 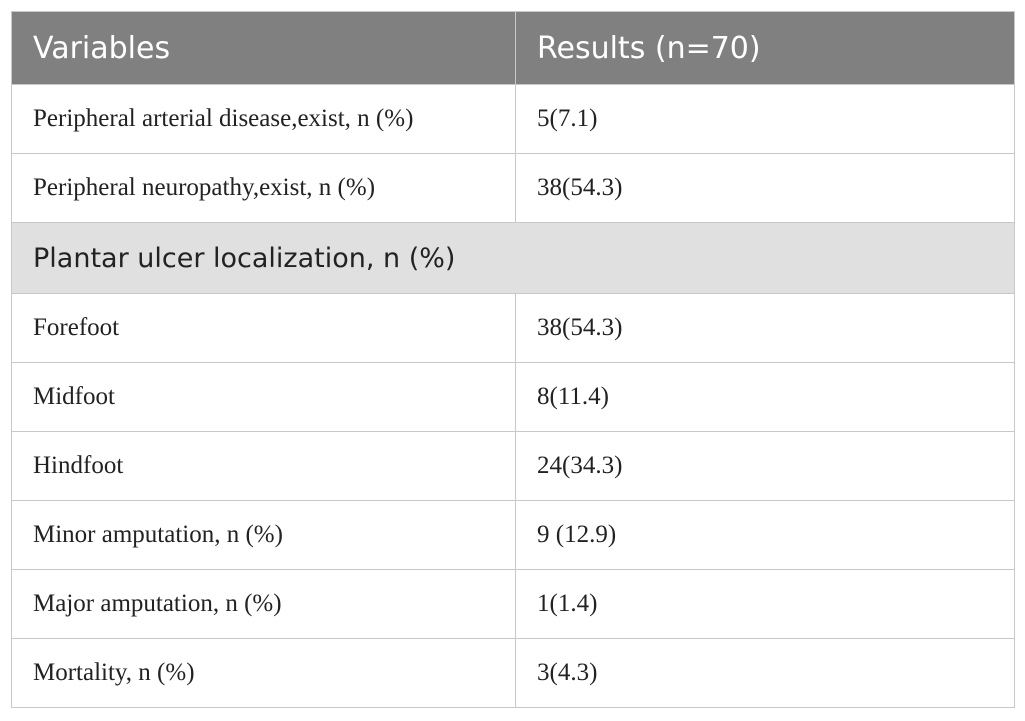 What do you see at coordinates (263, 535) in the screenshot?
I see `variable-cell: Minor amputation, n (%)` at bounding box center [263, 535].